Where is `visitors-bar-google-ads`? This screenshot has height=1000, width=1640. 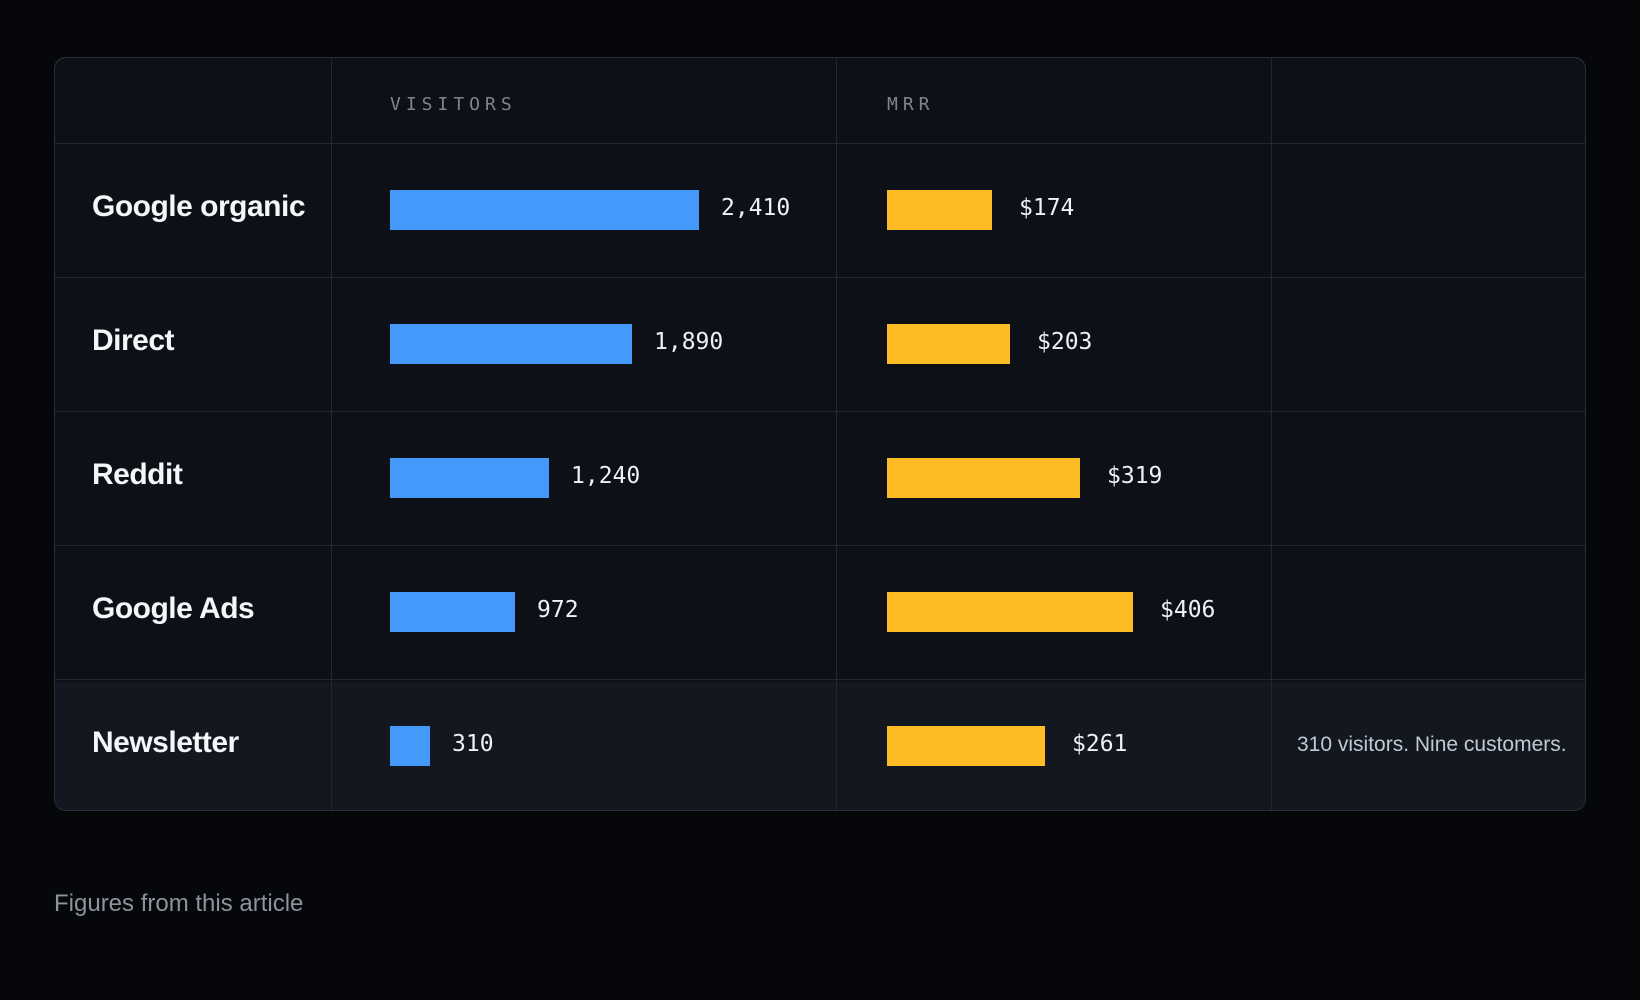 visitors-bar-google-ads is located at coordinates (452, 612).